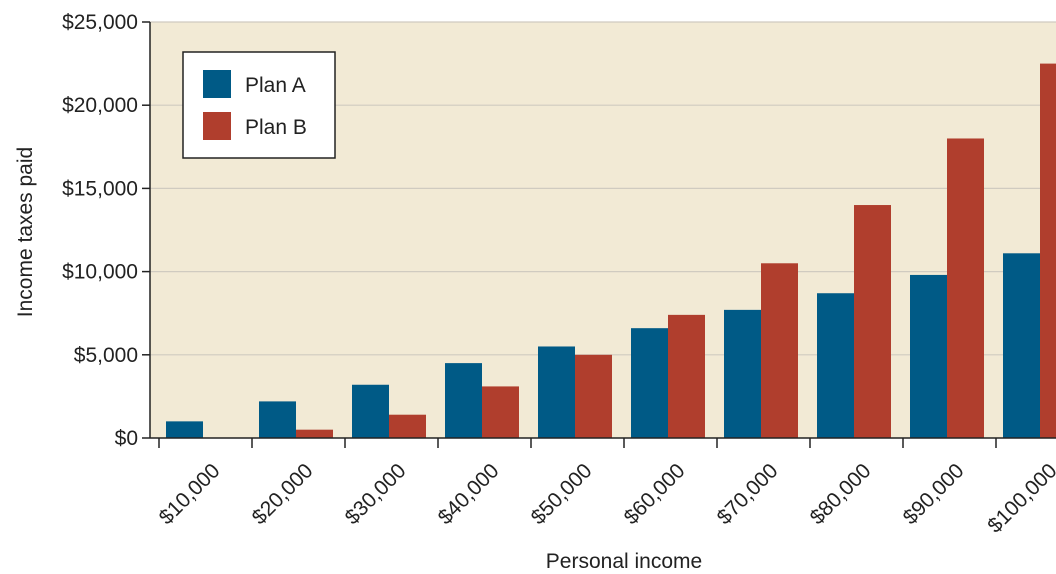 This screenshot has width=1056, height=574. What do you see at coordinates (841, 494) in the screenshot?
I see `x-tick-label: $80,000` at bounding box center [841, 494].